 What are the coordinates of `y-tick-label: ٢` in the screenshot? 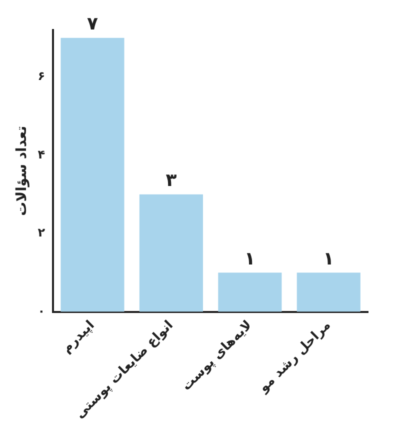 It's located at (42, 233).